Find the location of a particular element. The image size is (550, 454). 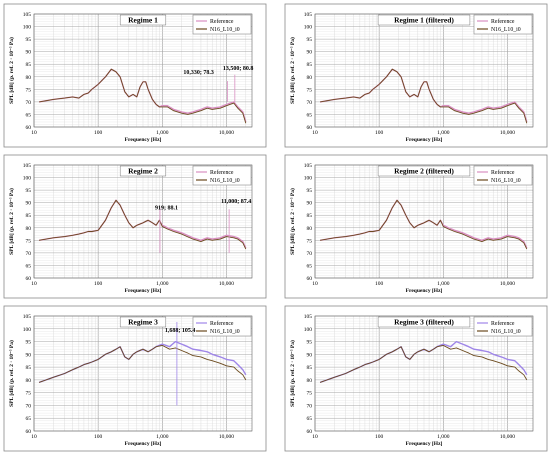

chart-title: Regime 1 is located at coordinates (143, 20).